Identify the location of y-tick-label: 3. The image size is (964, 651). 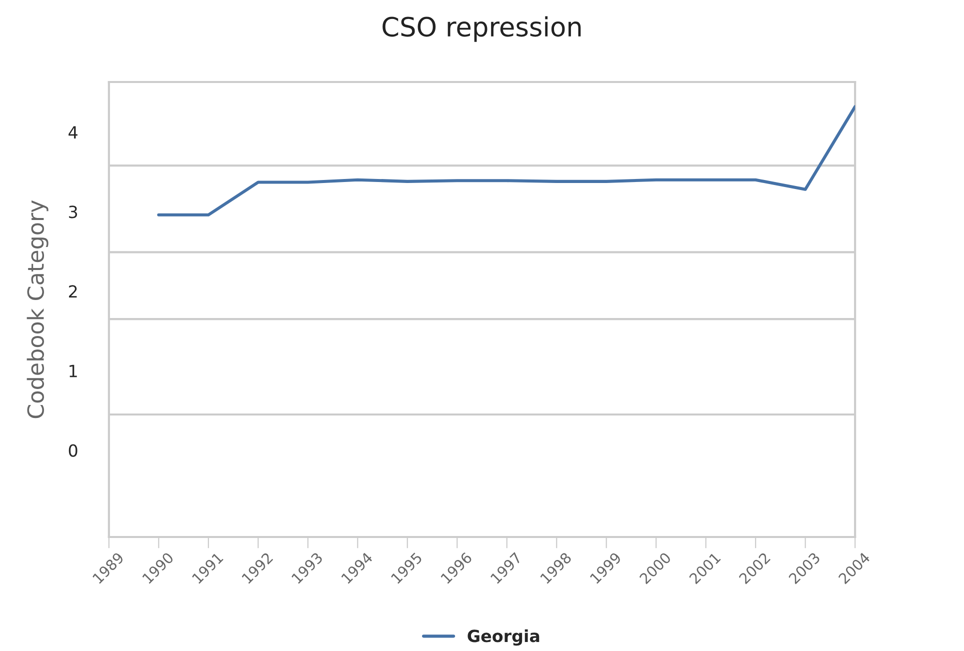
(73, 212).